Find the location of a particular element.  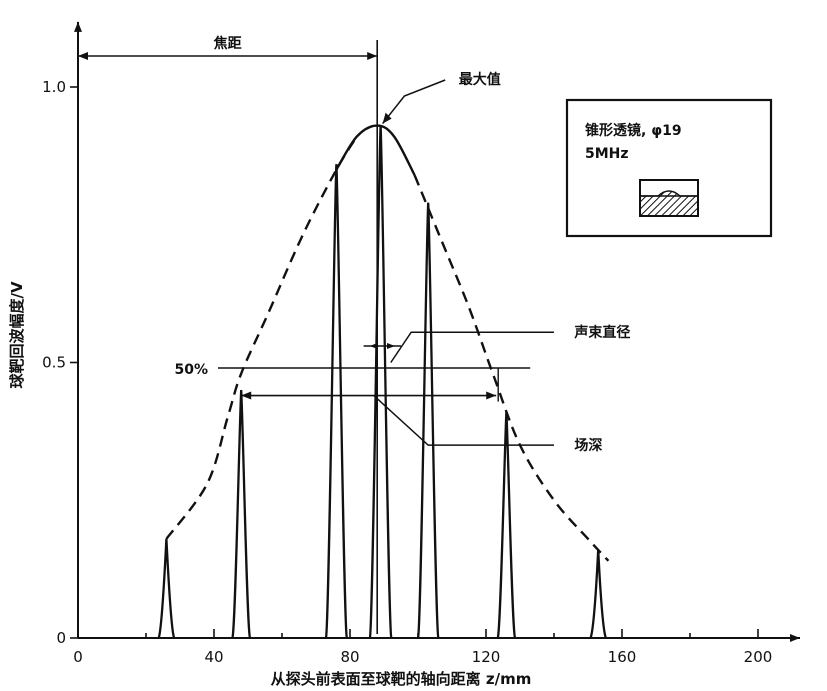

legend-line-2: 5MHz is located at coordinates (607, 154).